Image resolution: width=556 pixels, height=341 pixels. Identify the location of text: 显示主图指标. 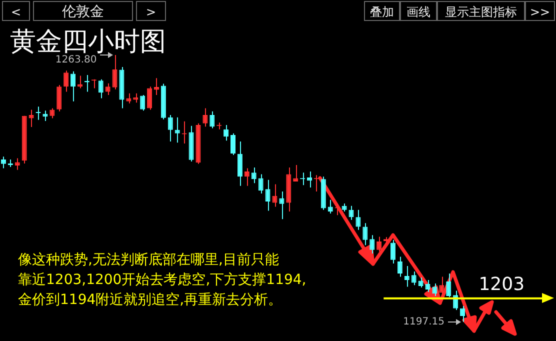
(481, 11).